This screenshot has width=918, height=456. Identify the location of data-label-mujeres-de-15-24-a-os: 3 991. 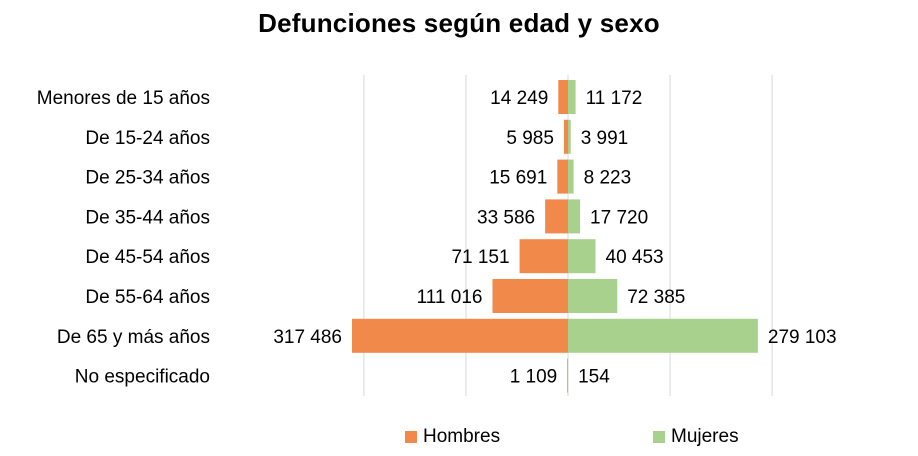
(605, 138).